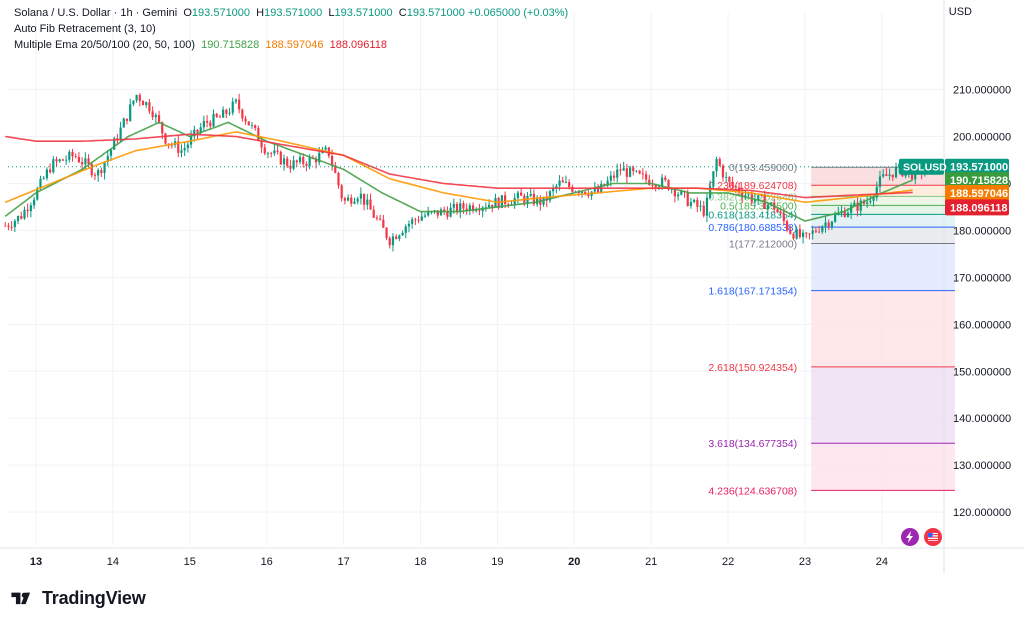 This screenshot has width=1024, height=626. I want to click on x-tick-label: 19, so click(497, 562).